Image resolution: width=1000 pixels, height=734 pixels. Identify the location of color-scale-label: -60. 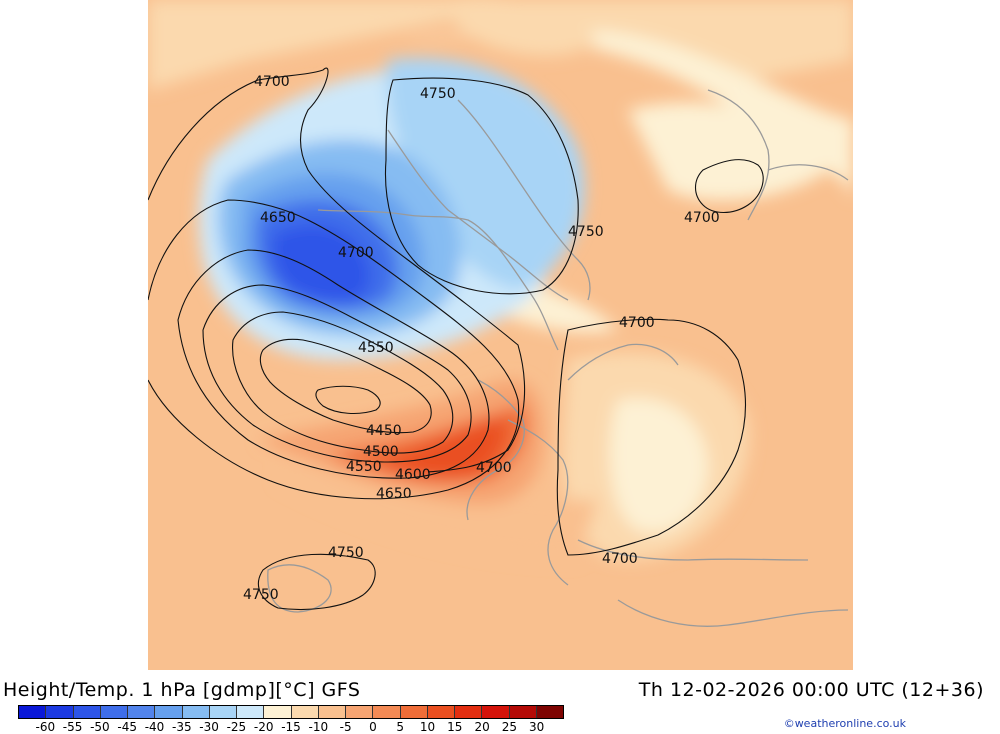
(45, 727).